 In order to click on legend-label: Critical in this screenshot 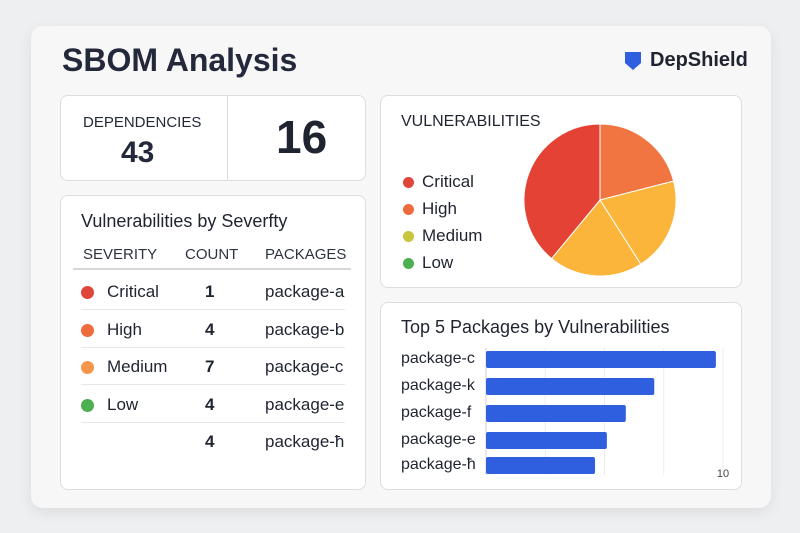, I will do `click(448, 181)`.